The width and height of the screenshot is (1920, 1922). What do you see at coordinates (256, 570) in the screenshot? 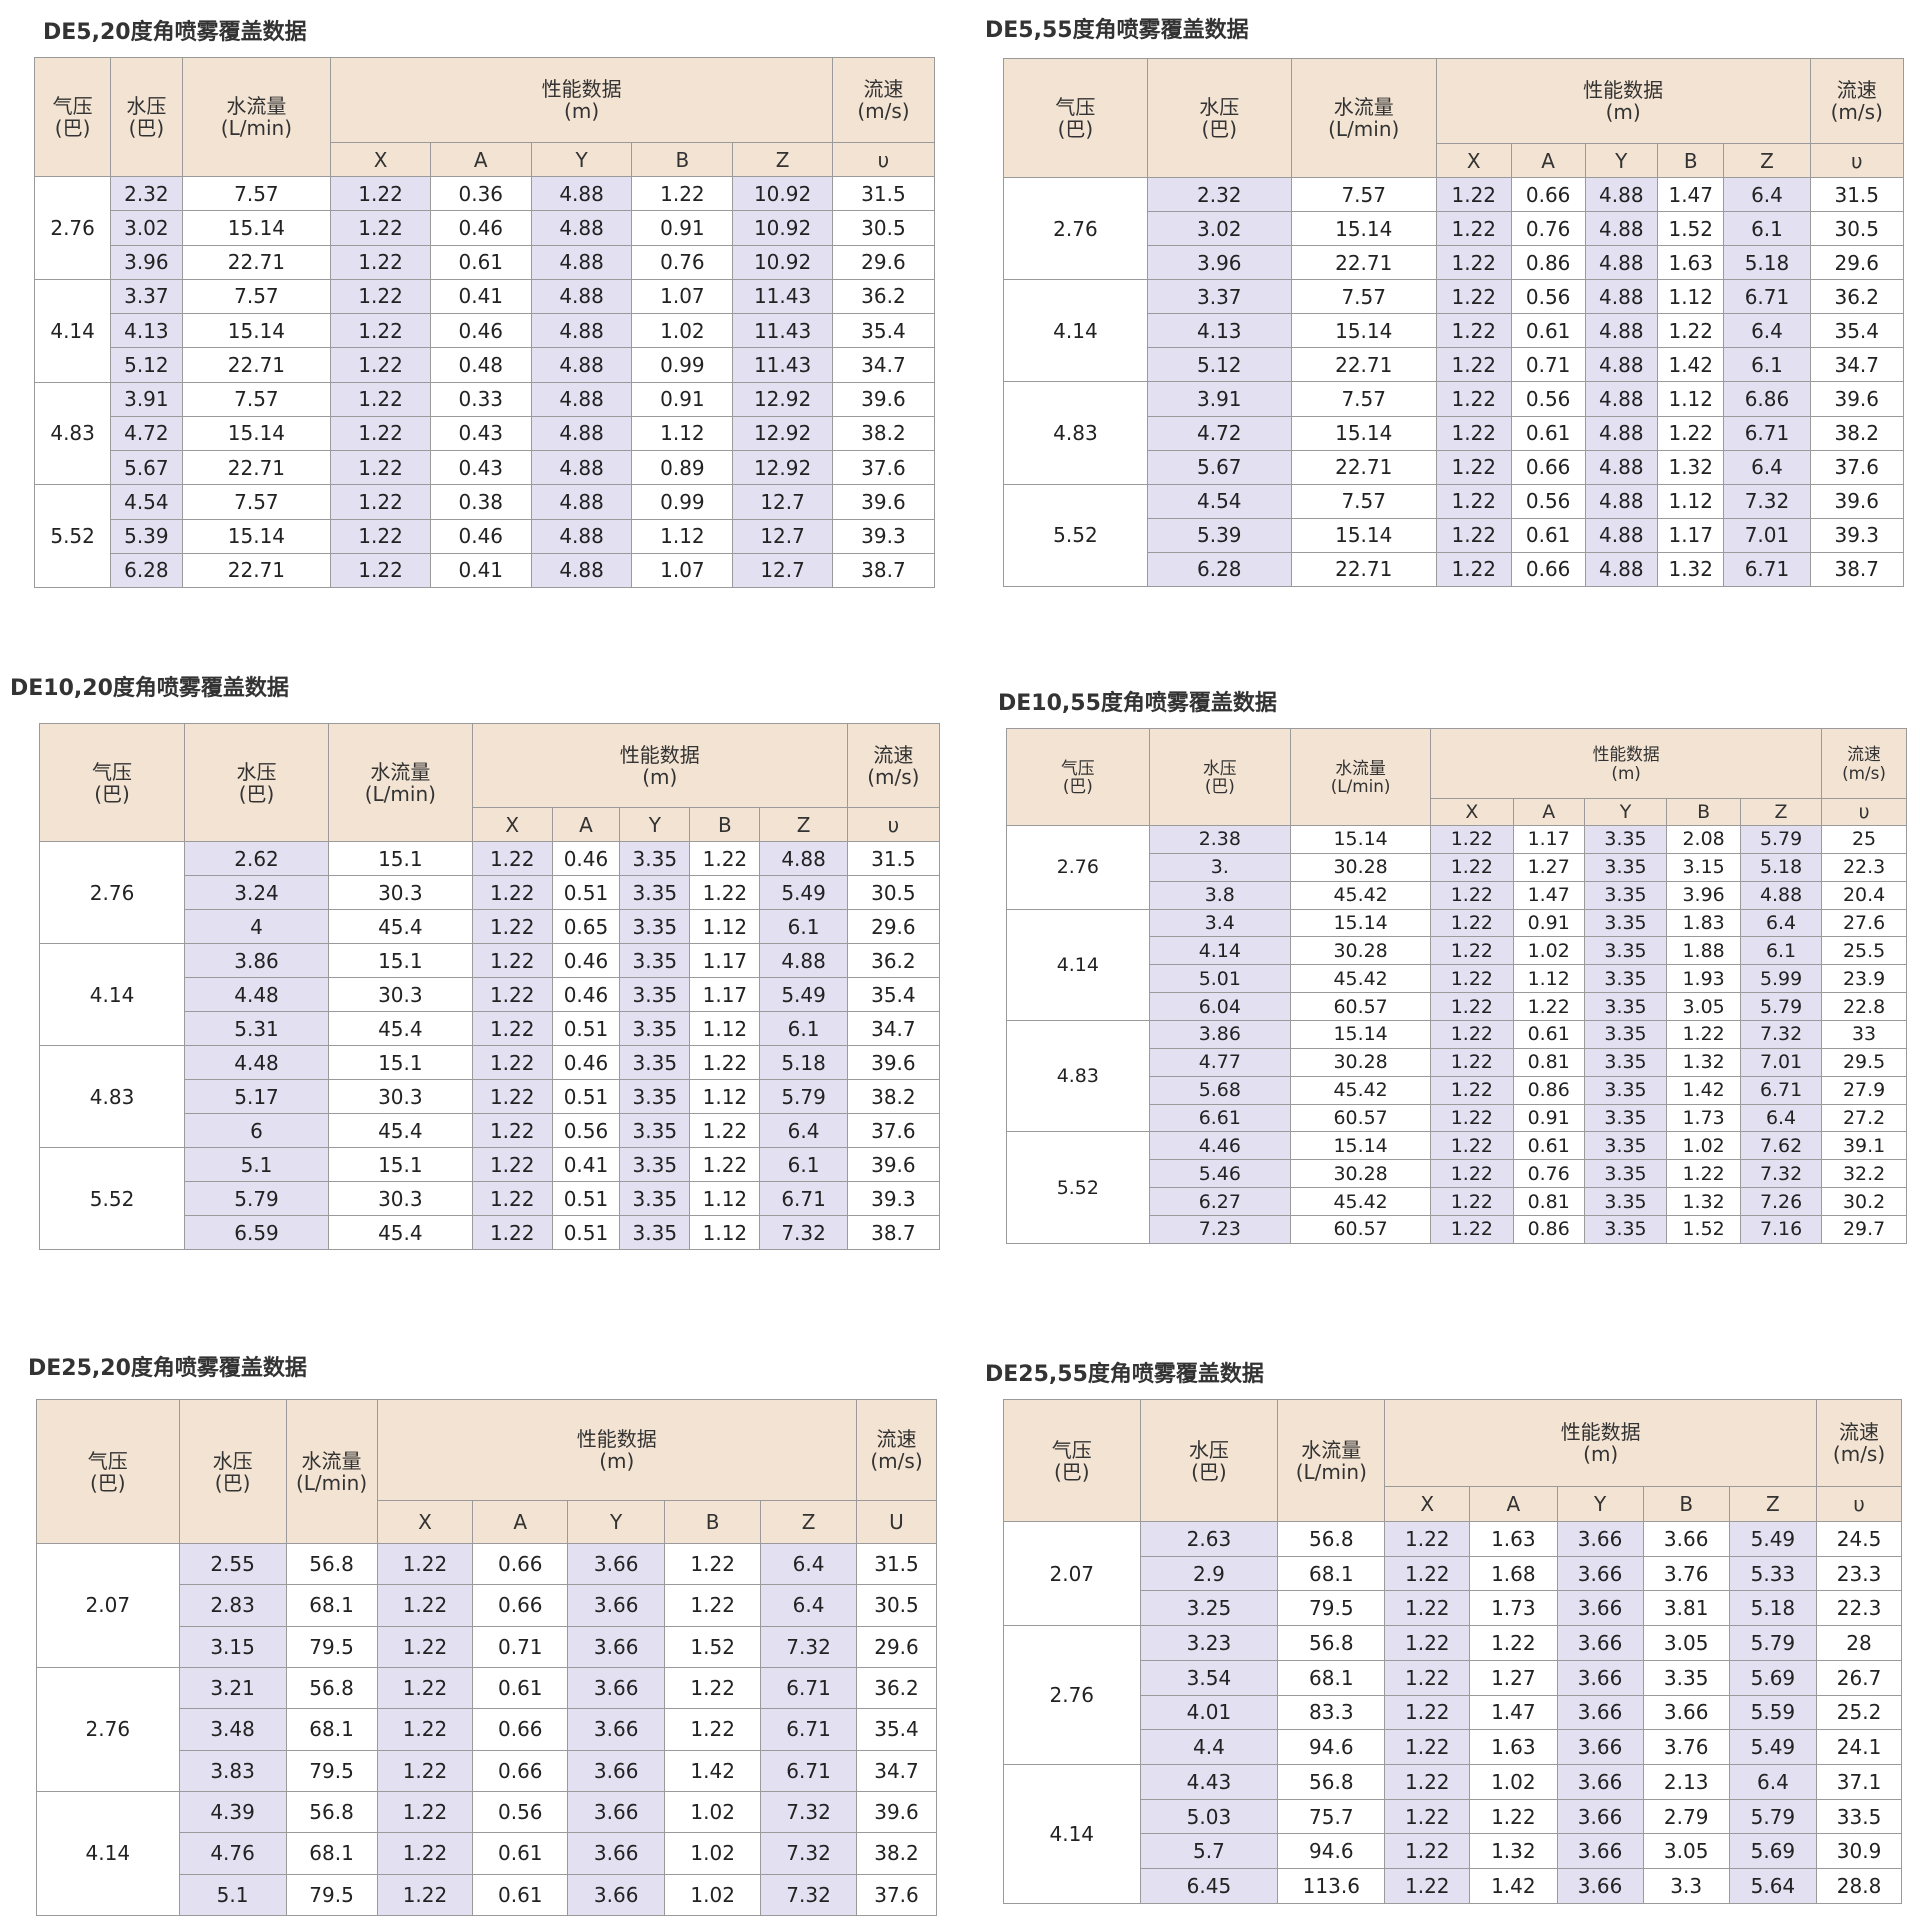
I see `data-cell: 22.71` at bounding box center [256, 570].